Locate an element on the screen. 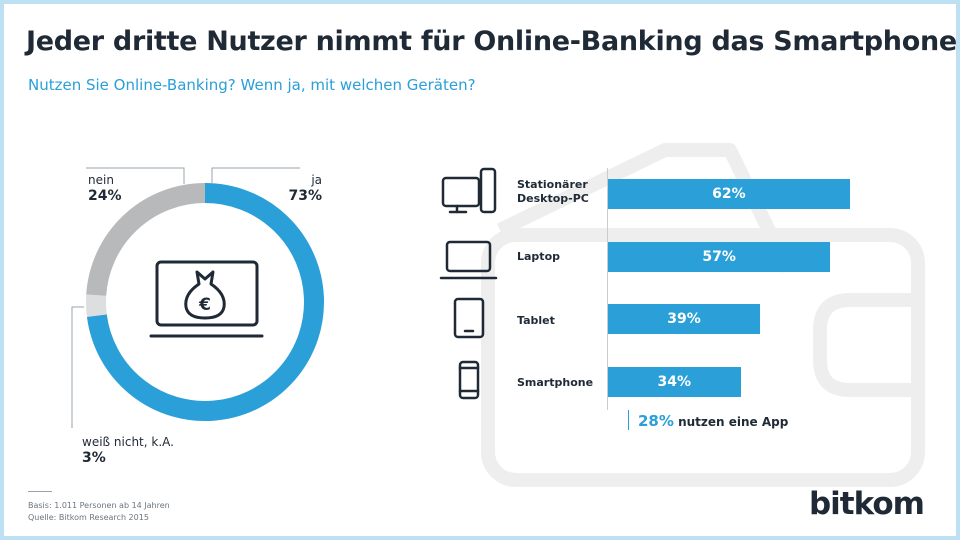  leader-lines is located at coordinates (185, 297).